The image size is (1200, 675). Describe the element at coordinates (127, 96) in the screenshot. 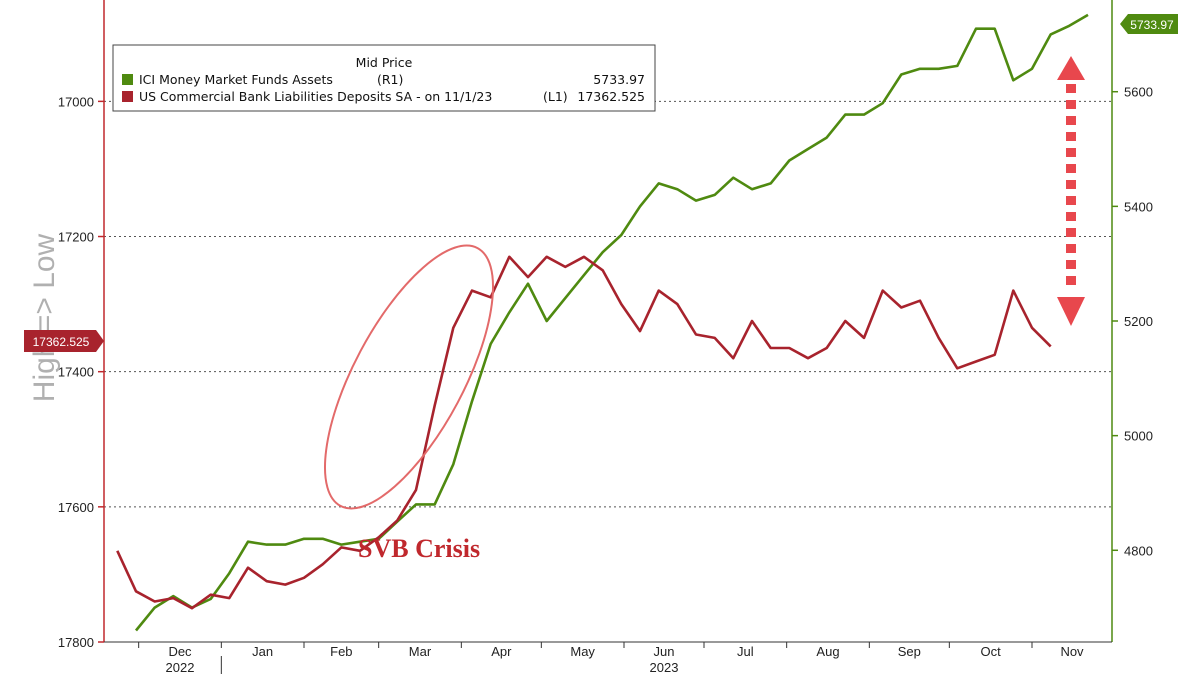

I see `legend-swatch-red` at that location.